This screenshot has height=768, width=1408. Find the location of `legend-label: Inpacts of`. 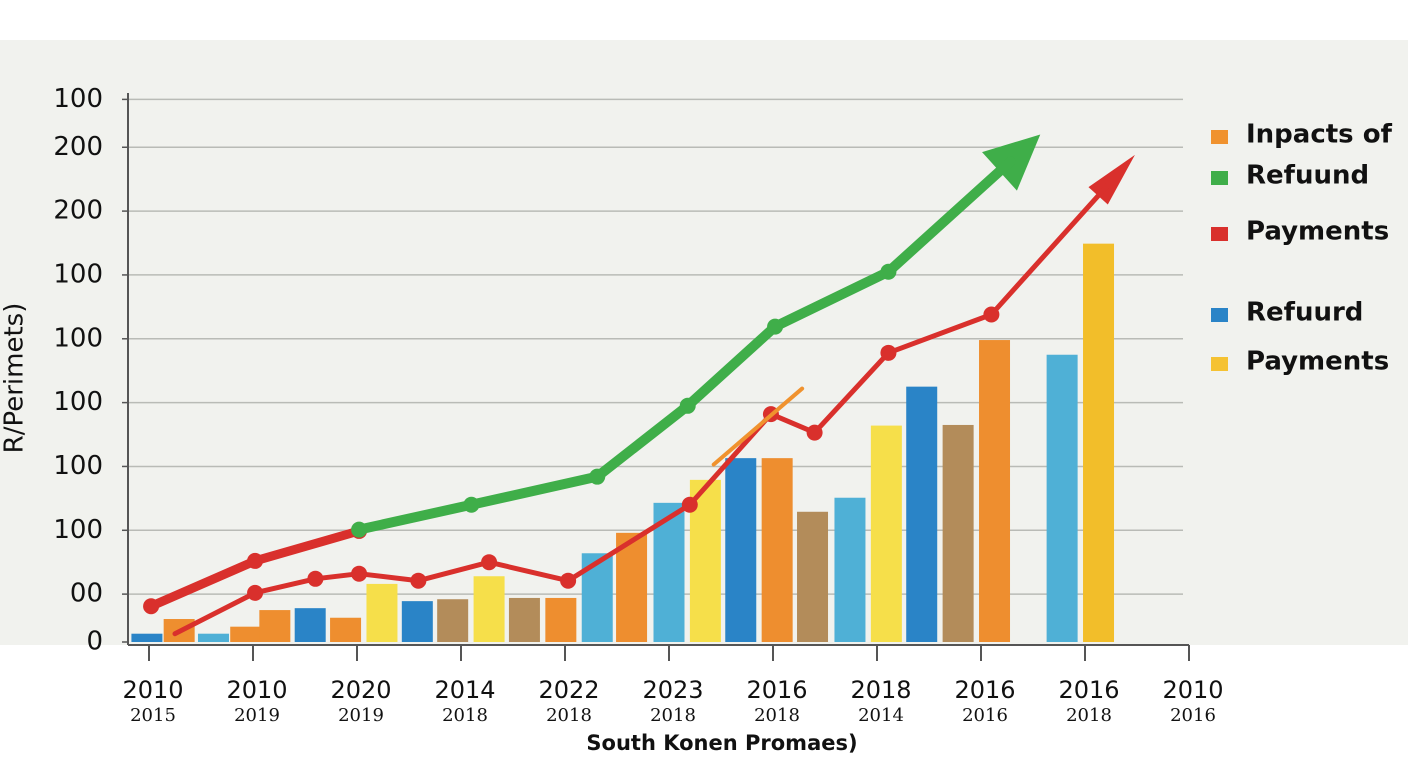

legend-label: Inpacts of is located at coordinates (1319, 135).